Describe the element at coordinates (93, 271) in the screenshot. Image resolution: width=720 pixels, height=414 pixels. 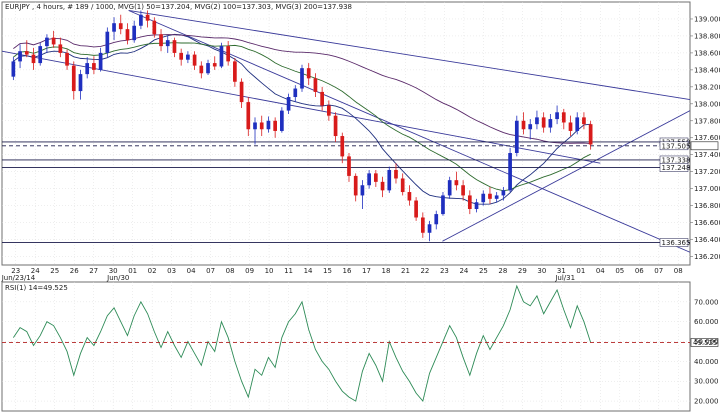
I see `x-tick-label: 27` at that location.